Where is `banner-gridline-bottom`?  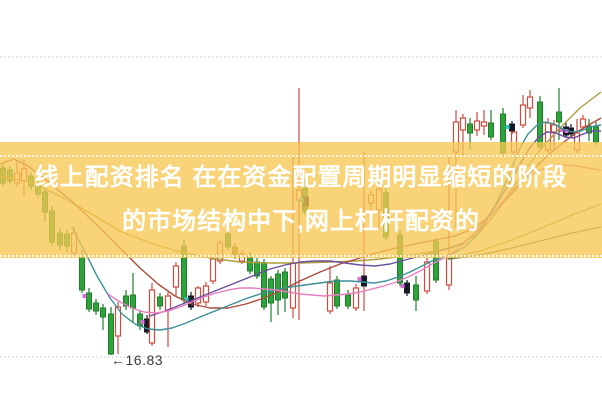
banner-gridline-bottom is located at coordinates (301, 256).